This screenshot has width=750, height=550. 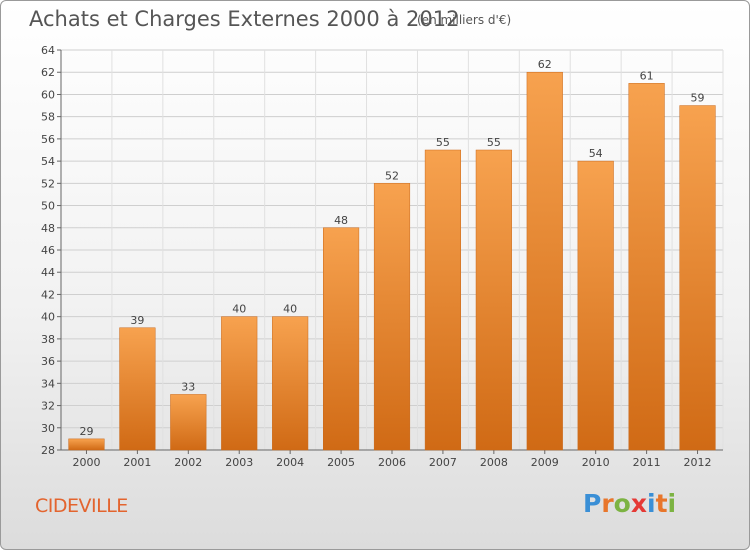 I want to click on logo-letter: x, so click(x=638, y=503).